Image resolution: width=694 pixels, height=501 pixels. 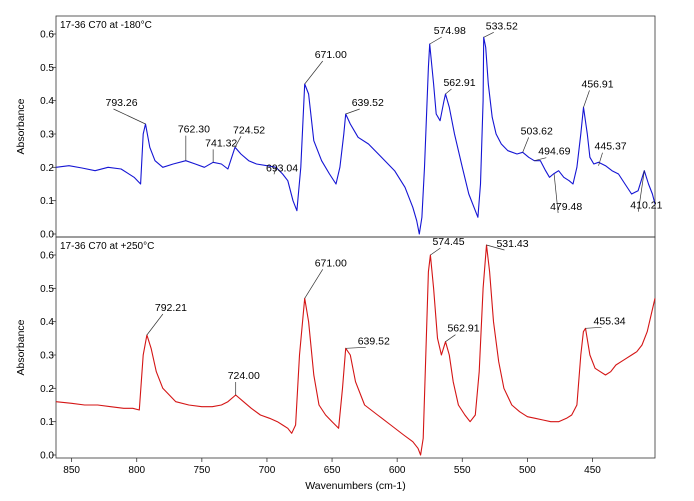 What do you see at coordinates (71, 470) in the screenshot?
I see `x-tick-label: 850` at bounding box center [71, 470].